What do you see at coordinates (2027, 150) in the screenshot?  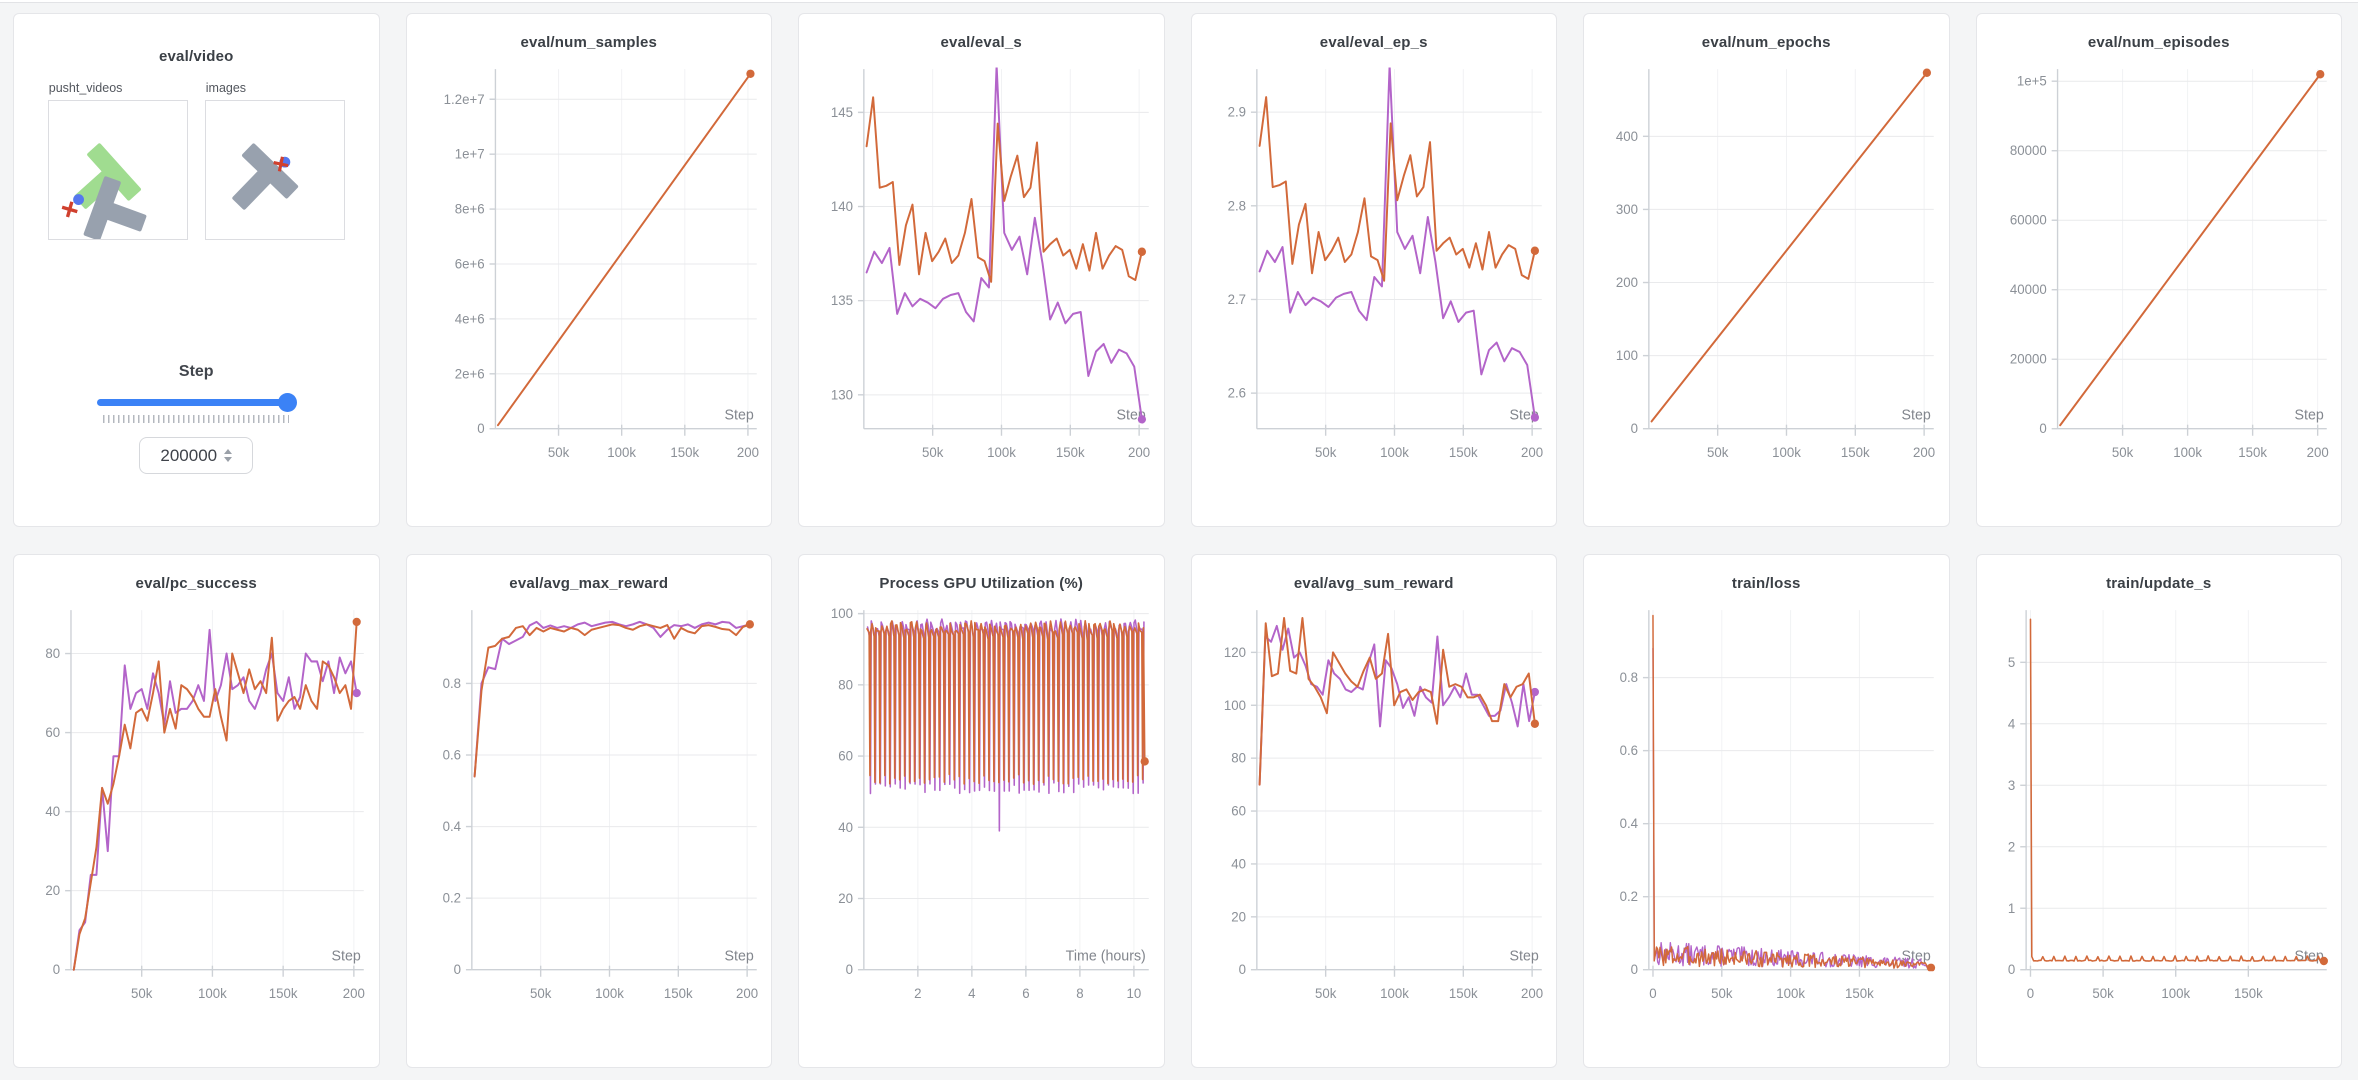 I see `svg-text: 80000` at bounding box center [2027, 150].